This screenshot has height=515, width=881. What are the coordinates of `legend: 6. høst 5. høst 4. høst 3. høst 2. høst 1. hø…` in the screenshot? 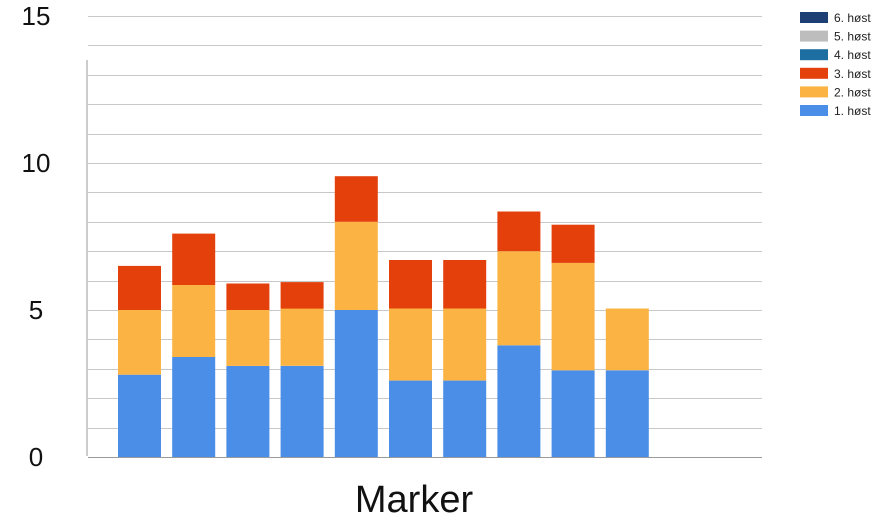 It's located at (835, 64).